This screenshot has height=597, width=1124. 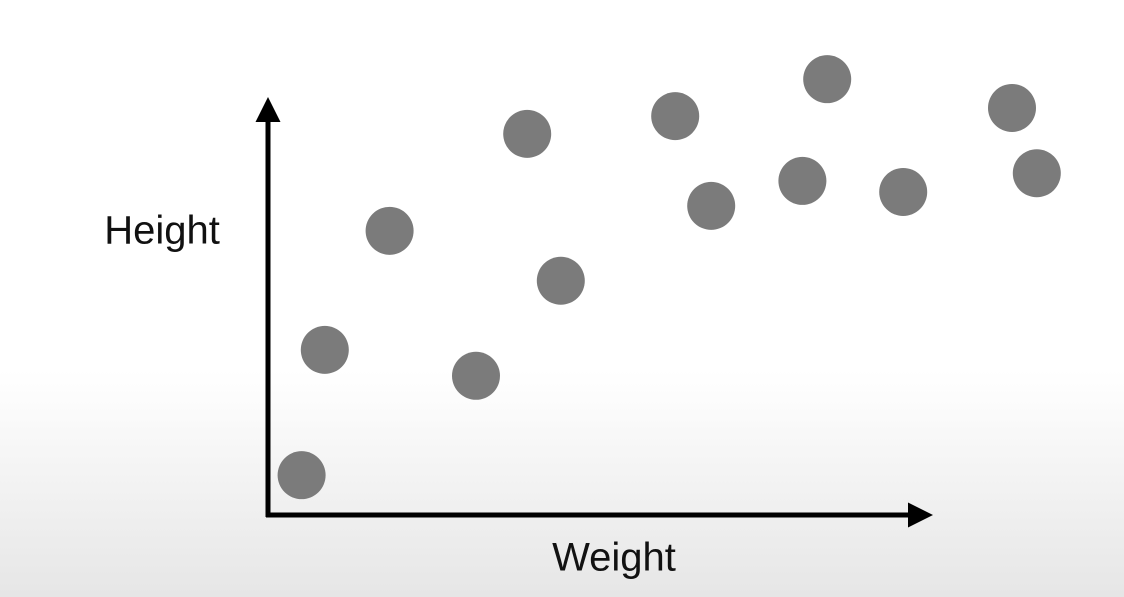 What do you see at coordinates (162, 231) in the screenshot?
I see `y-axis-label: Height` at bounding box center [162, 231].